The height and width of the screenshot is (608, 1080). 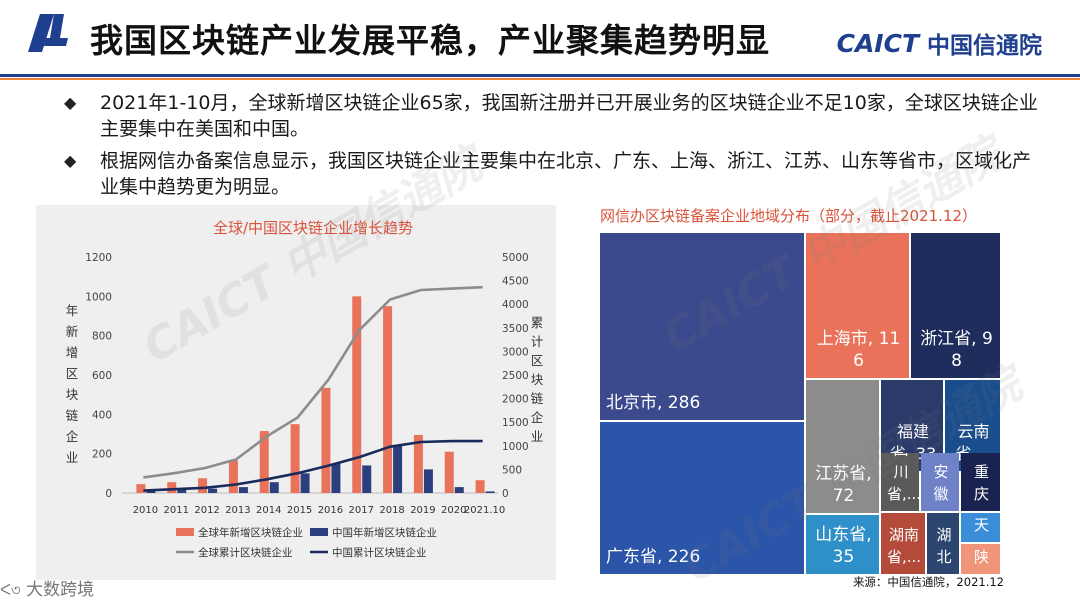 I want to click on y-tick-label: 1000, so click(x=98, y=297).